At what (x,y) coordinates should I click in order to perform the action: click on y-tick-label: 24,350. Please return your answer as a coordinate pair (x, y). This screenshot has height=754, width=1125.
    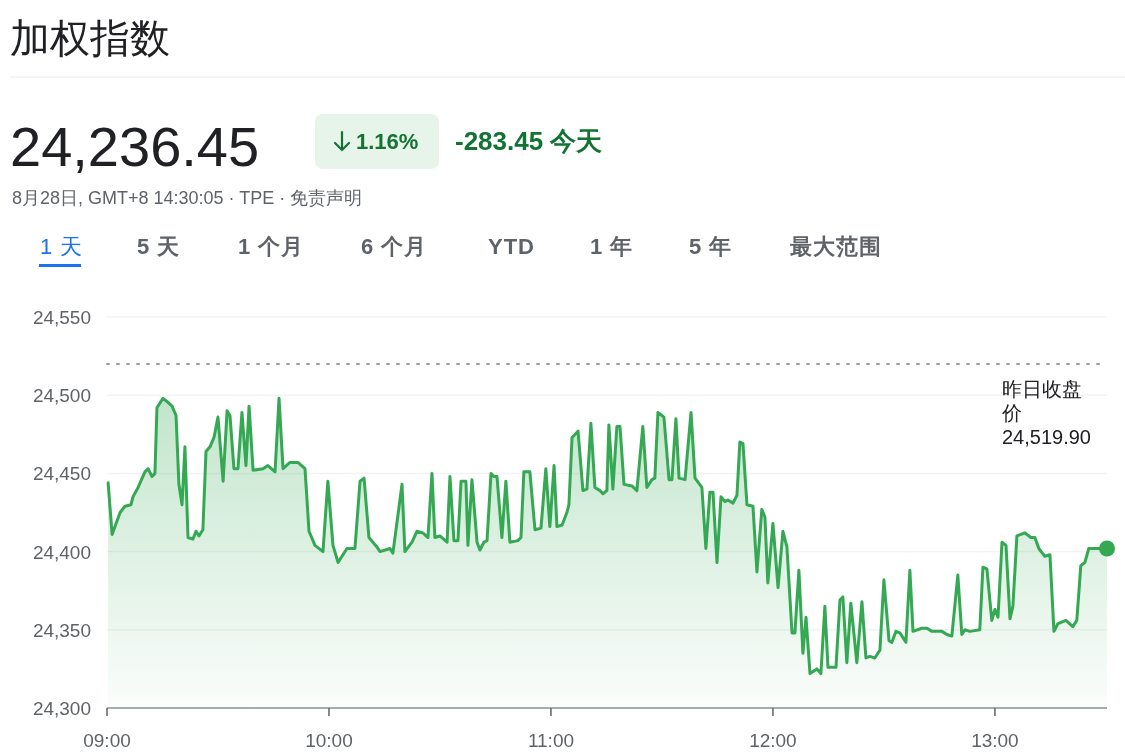
    Looking at the image, I should click on (61, 630).